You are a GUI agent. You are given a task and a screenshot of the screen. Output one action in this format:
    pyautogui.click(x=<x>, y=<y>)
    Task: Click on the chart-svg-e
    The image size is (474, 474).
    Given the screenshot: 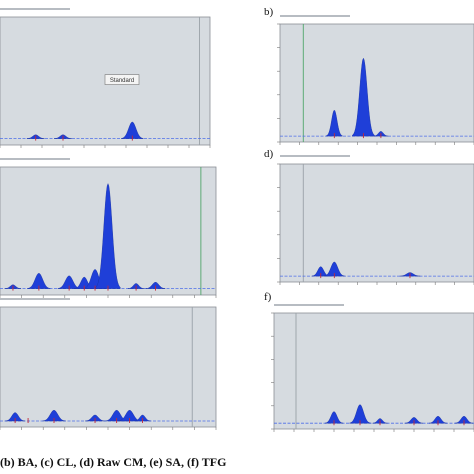 What is the action you would take?
    pyautogui.click(x=108, y=364)
    